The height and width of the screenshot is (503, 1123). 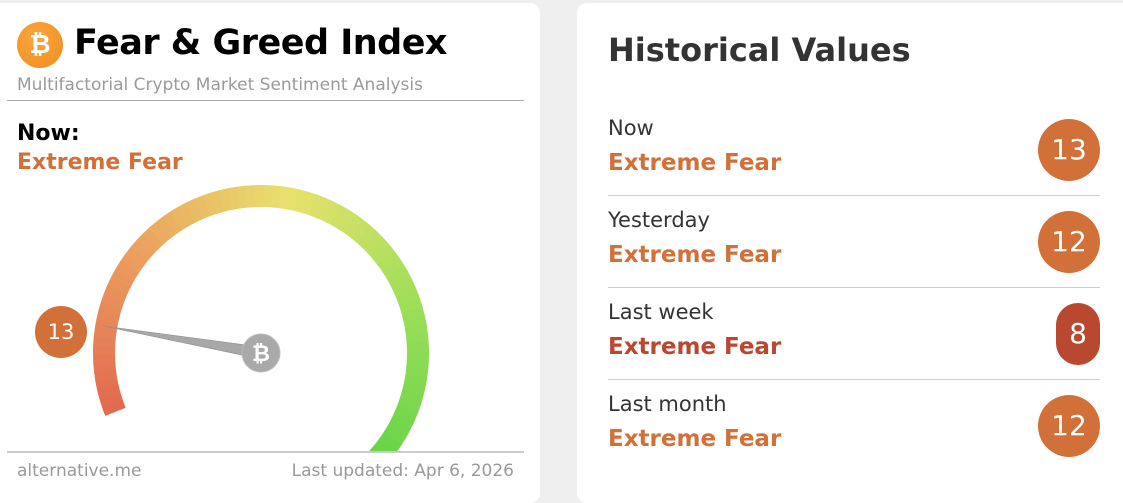 What do you see at coordinates (183, 342) in the screenshot?
I see `gauge-needle` at bounding box center [183, 342].